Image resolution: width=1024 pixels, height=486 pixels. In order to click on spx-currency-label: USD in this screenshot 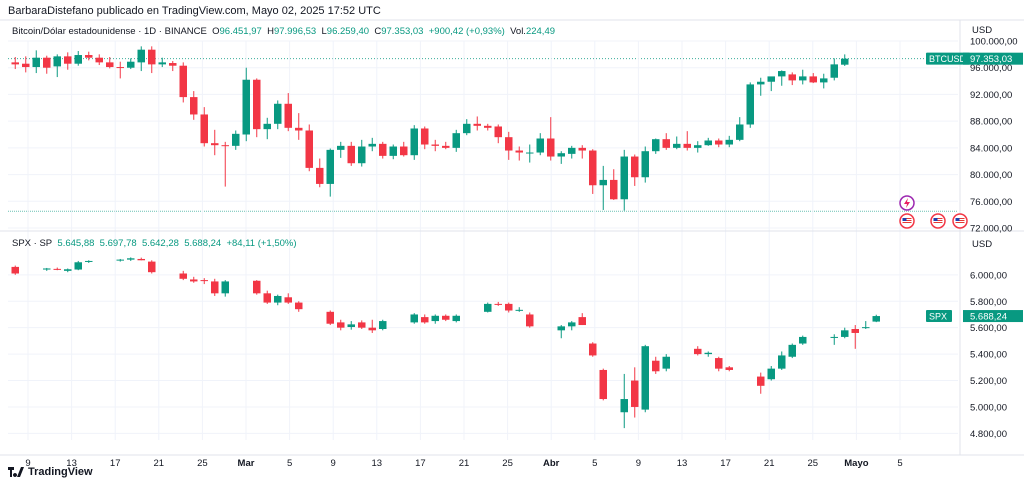, I will do `click(982, 244)`.